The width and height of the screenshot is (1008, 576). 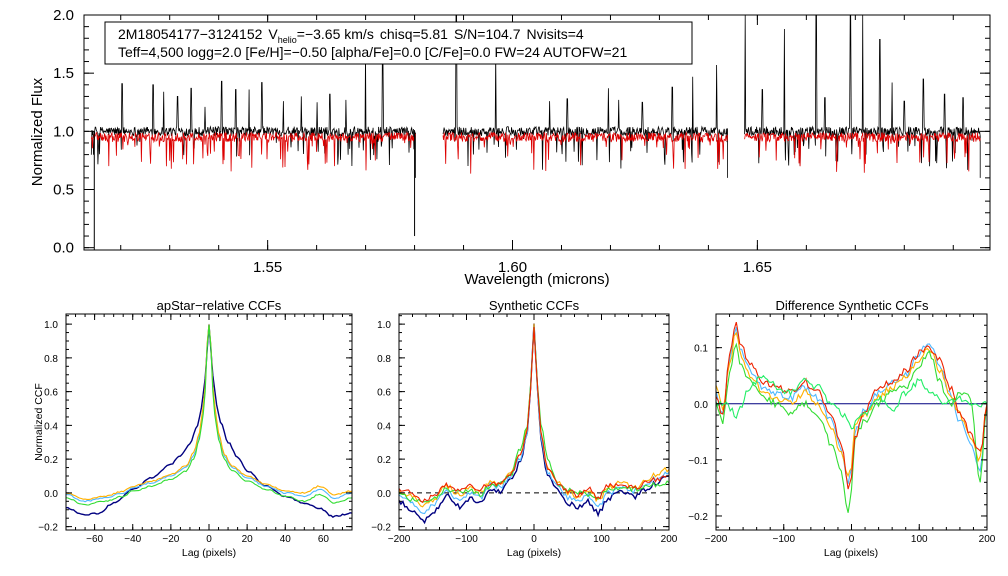 I want to click on synthetic-ccf-ticks: −200 −100 0 100 200 −0.2 0.0 0.2 0.4 0.6 0.8 1.0, so click(x=524, y=429).